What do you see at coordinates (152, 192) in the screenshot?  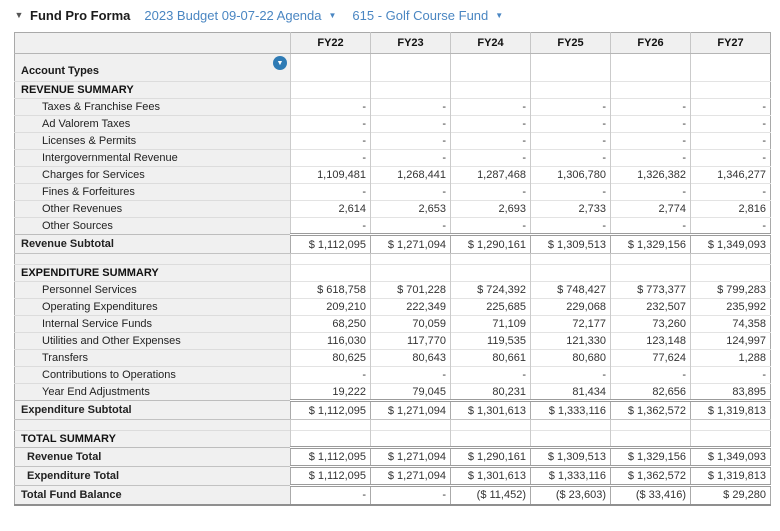 I see `row-label: Fines & Forfeitures` at bounding box center [152, 192].